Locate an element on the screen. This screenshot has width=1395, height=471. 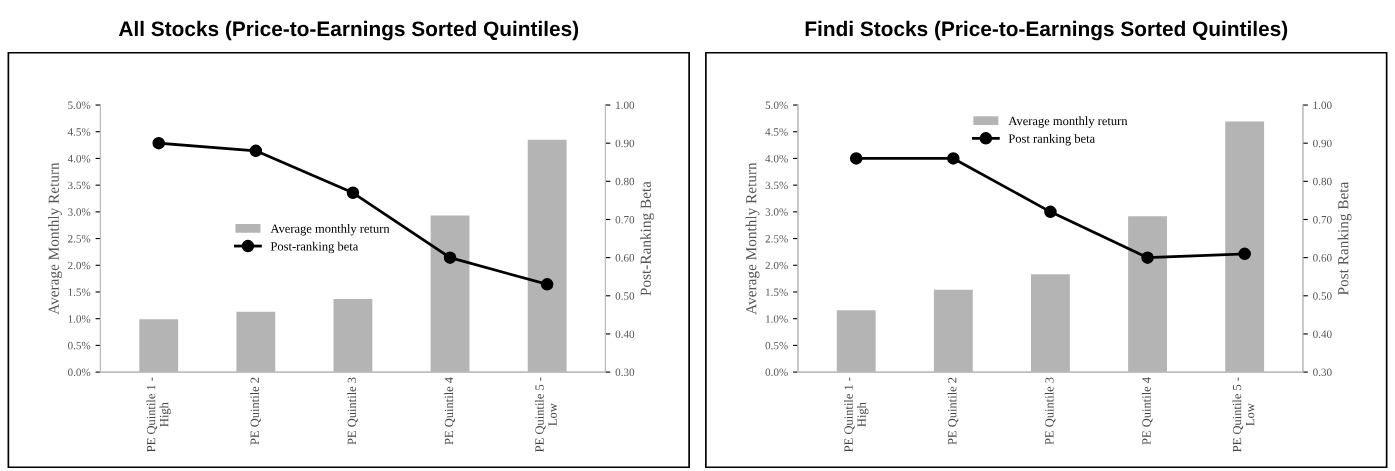
chart-title: All Stocks (Price-to-Earnings Sorted Quintiles) is located at coordinates (348, 30).